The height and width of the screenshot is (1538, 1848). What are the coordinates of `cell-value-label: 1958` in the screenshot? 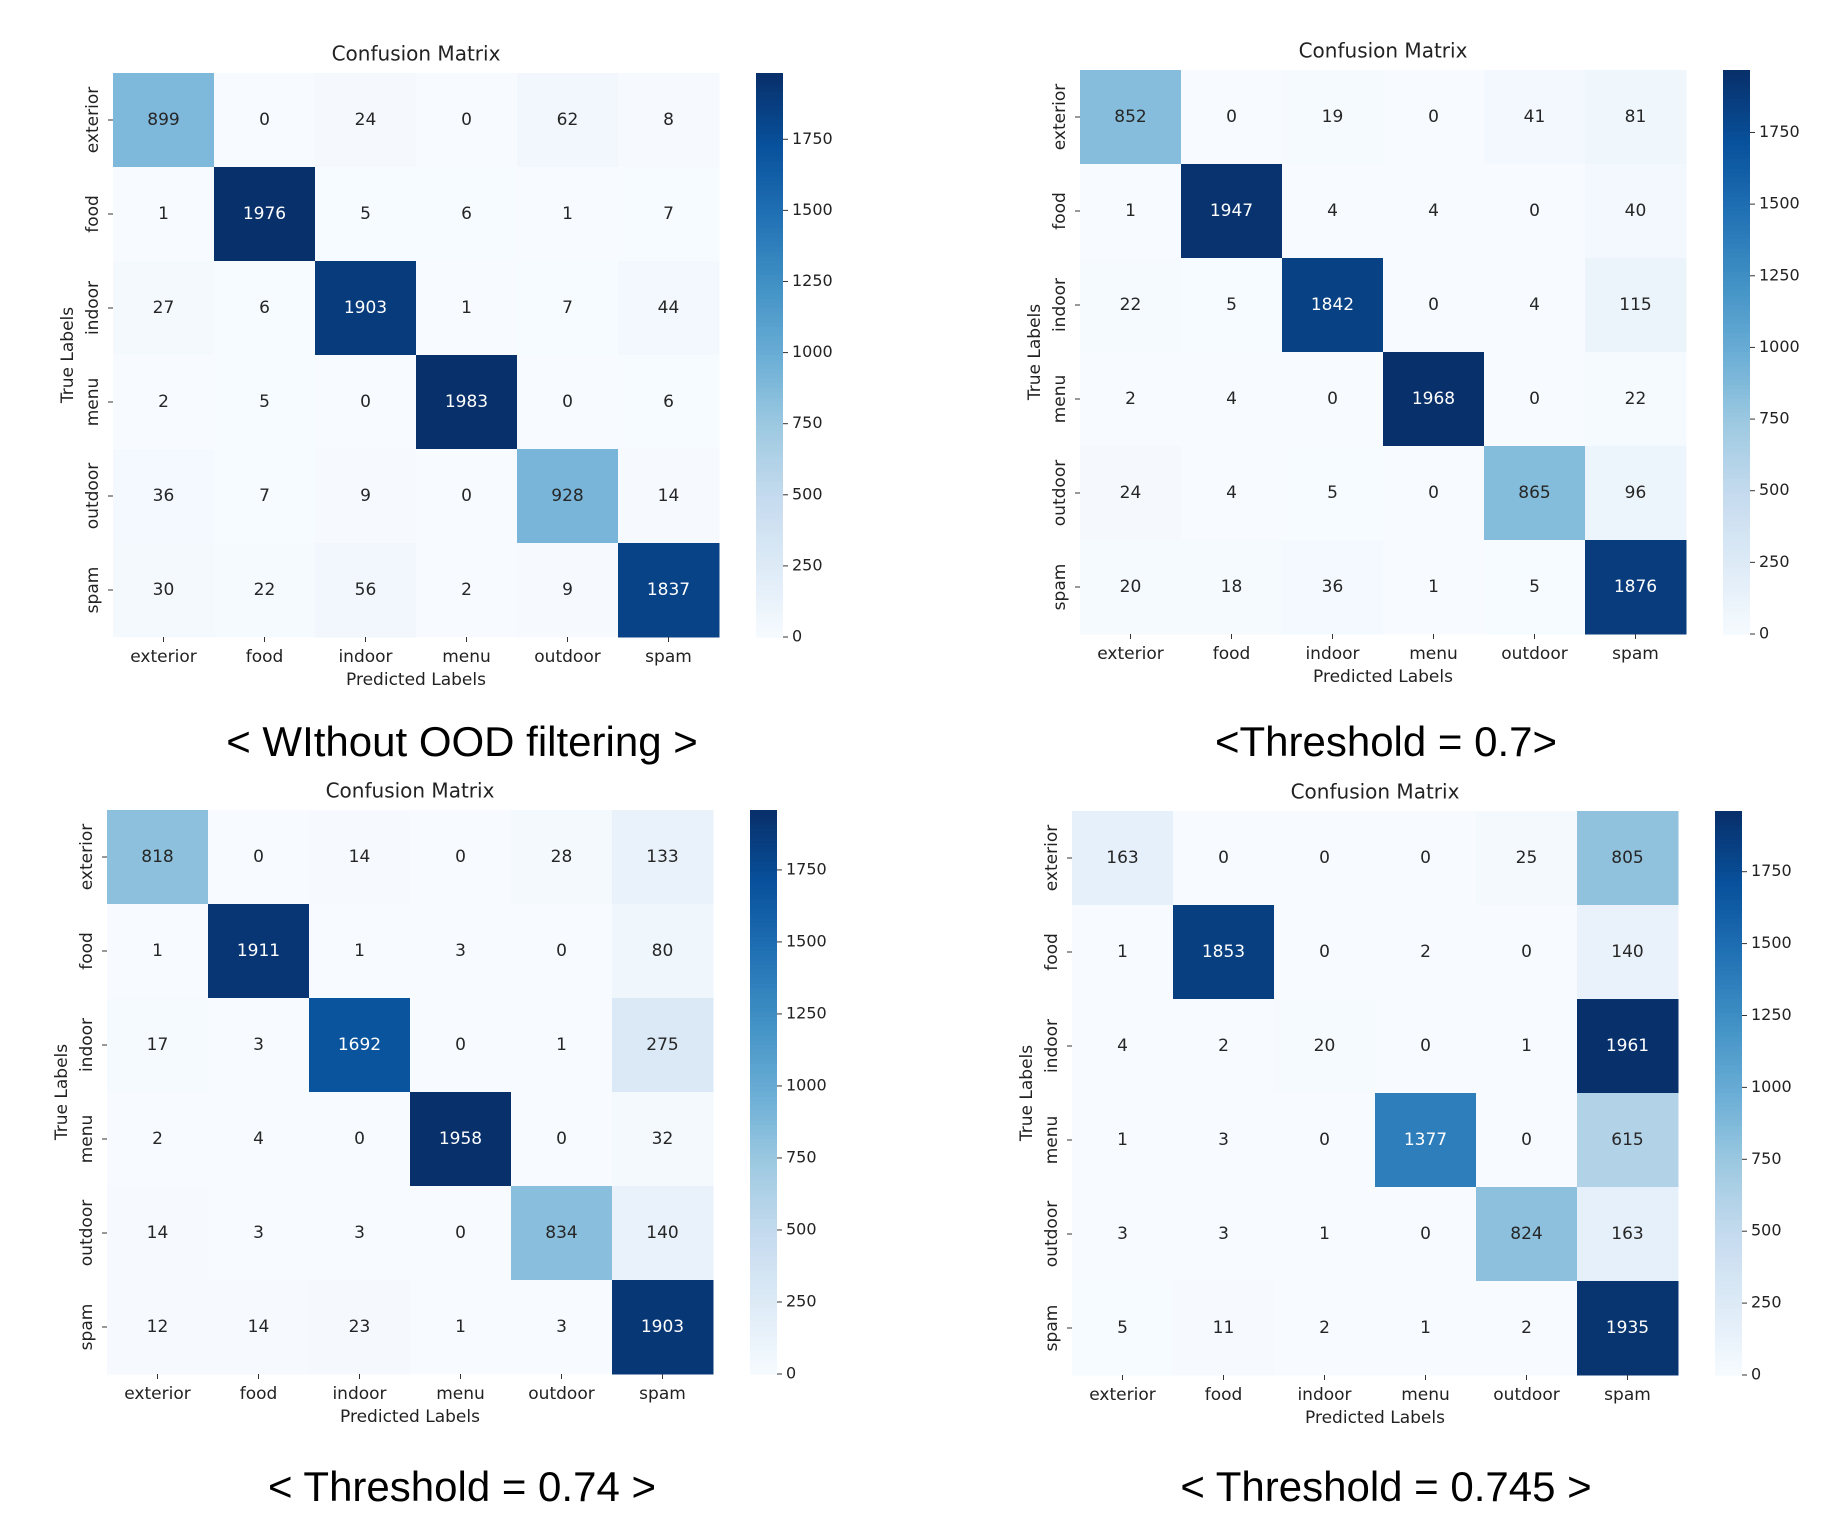 It's located at (460, 1139).